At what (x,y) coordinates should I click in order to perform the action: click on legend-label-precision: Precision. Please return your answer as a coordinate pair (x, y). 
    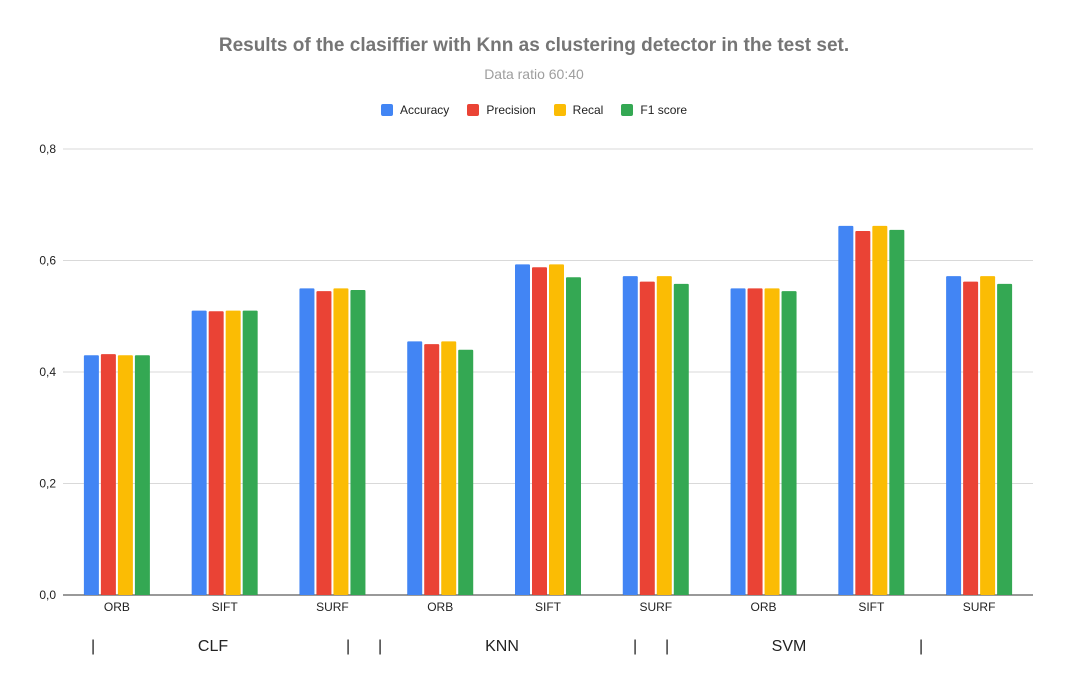
    Looking at the image, I should click on (511, 110).